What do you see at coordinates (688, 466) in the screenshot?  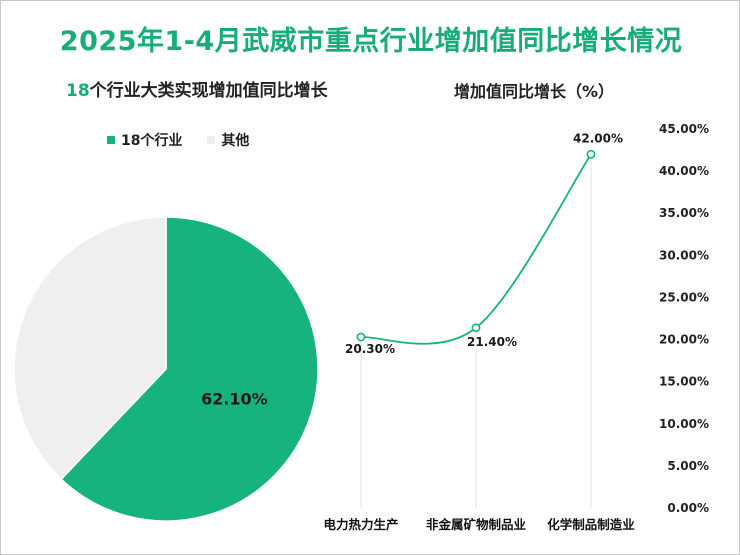 I see `y-tick-label-1: 5.00%` at bounding box center [688, 466].